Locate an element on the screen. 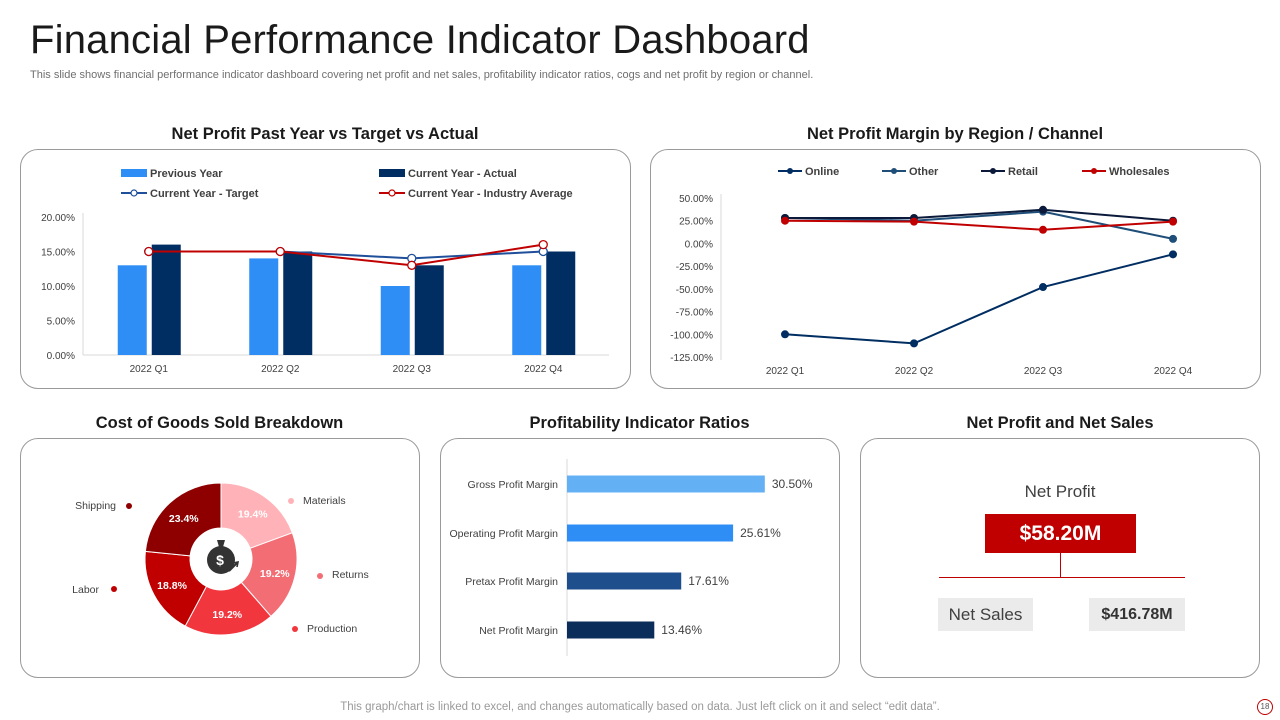 This screenshot has height=720, width=1280. ratio-value-label: 30.50% is located at coordinates (792, 484).